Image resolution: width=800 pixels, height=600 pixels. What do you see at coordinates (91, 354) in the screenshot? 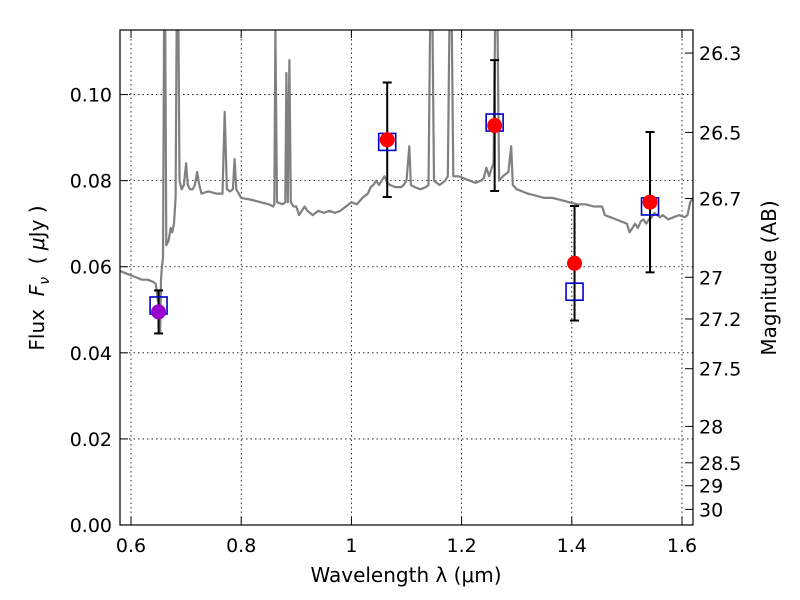
I see `y-tick-label: 0.04` at bounding box center [91, 354].